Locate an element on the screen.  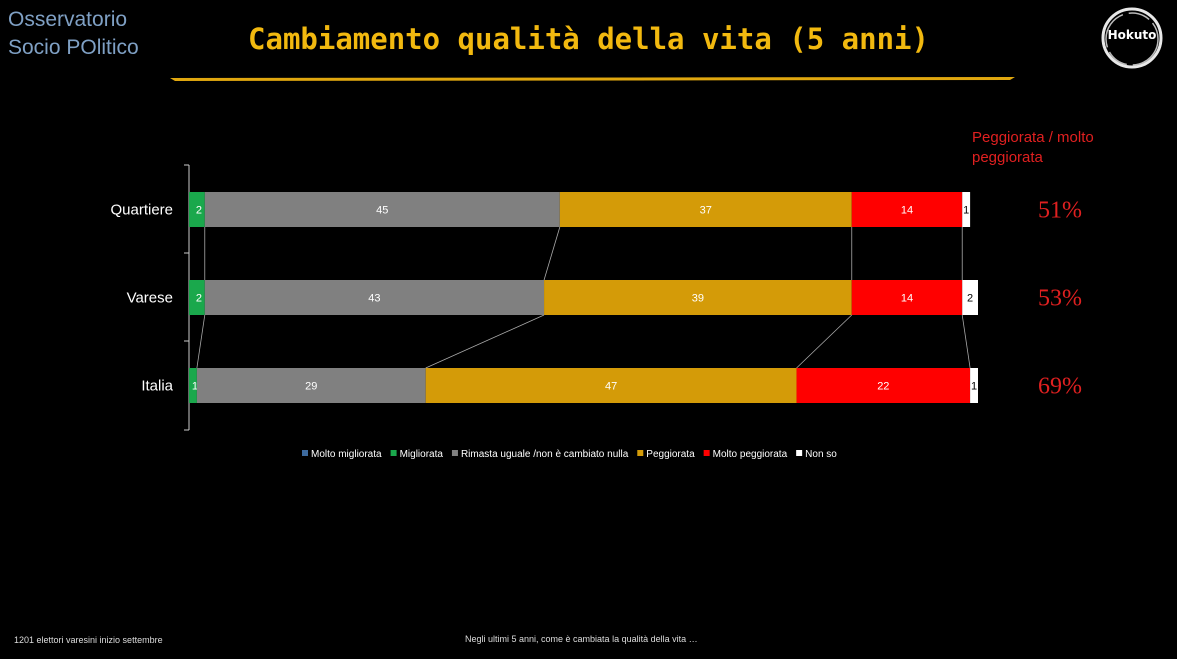
data-label: 47 is located at coordinates (611, 387).